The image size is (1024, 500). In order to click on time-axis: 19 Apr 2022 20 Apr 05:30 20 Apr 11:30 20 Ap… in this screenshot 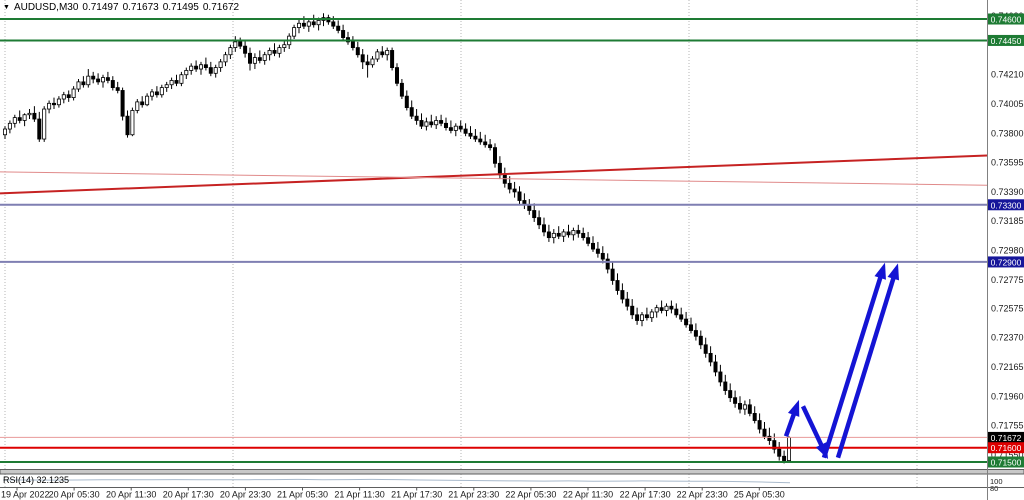, I will do `click(393, 493)`.